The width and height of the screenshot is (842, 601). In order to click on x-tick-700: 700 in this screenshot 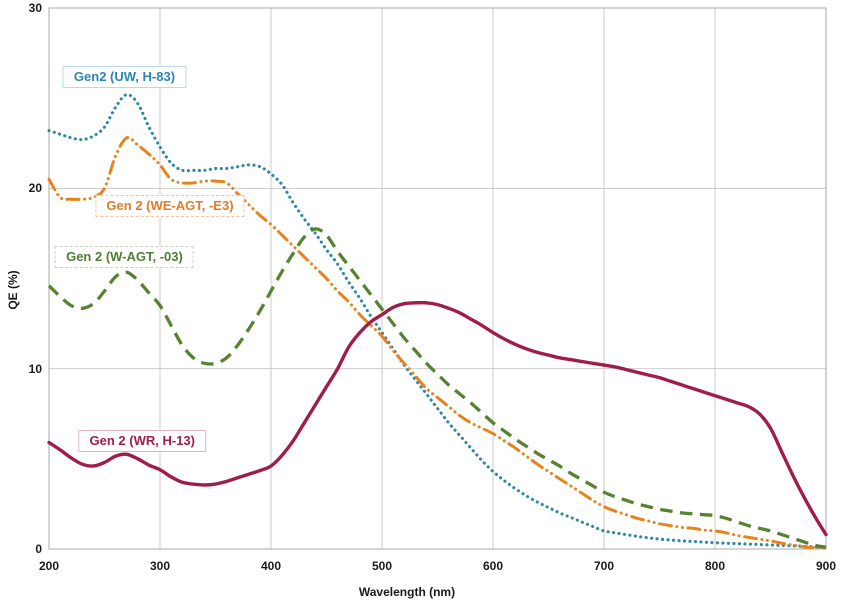, I will do `click(604, 566)`.